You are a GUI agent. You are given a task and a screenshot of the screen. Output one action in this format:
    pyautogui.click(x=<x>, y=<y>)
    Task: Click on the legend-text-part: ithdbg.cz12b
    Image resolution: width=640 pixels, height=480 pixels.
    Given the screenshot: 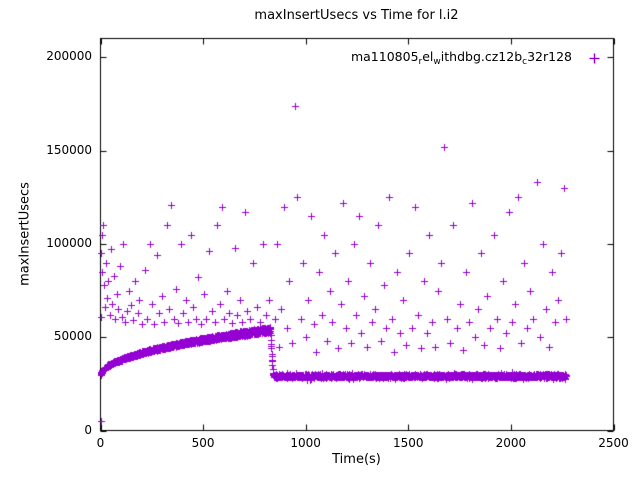 What is the action you would take?
    pyautogui.click(x=481, y=56)
    